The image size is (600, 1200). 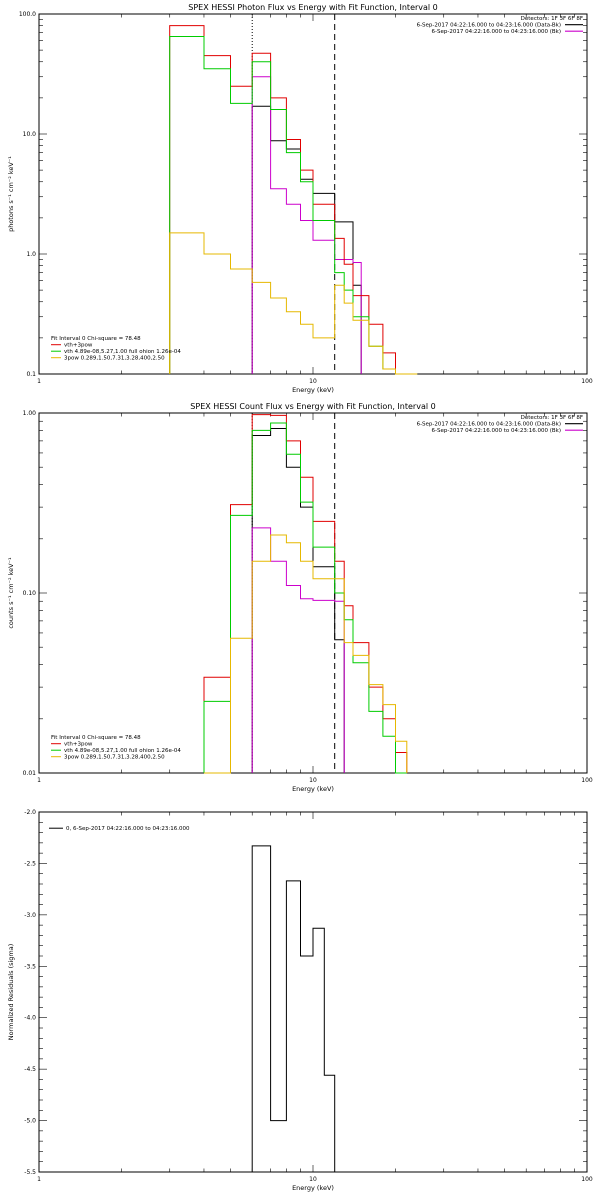 I want to click on y-tick-label: -4.5, so click(x=30, y=1069).